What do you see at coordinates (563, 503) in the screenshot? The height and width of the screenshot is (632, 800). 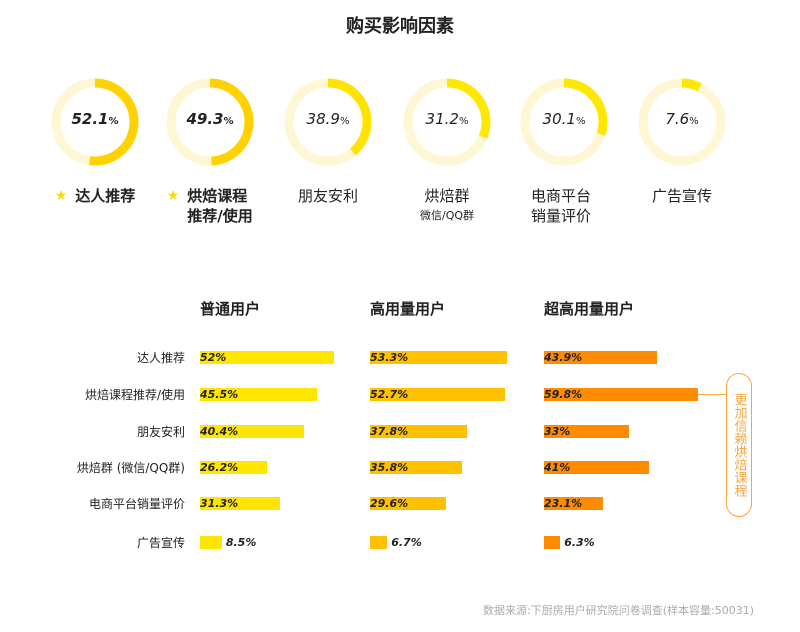 I see `bar-value-label: 23.1%` at bounding box center [563, 503].